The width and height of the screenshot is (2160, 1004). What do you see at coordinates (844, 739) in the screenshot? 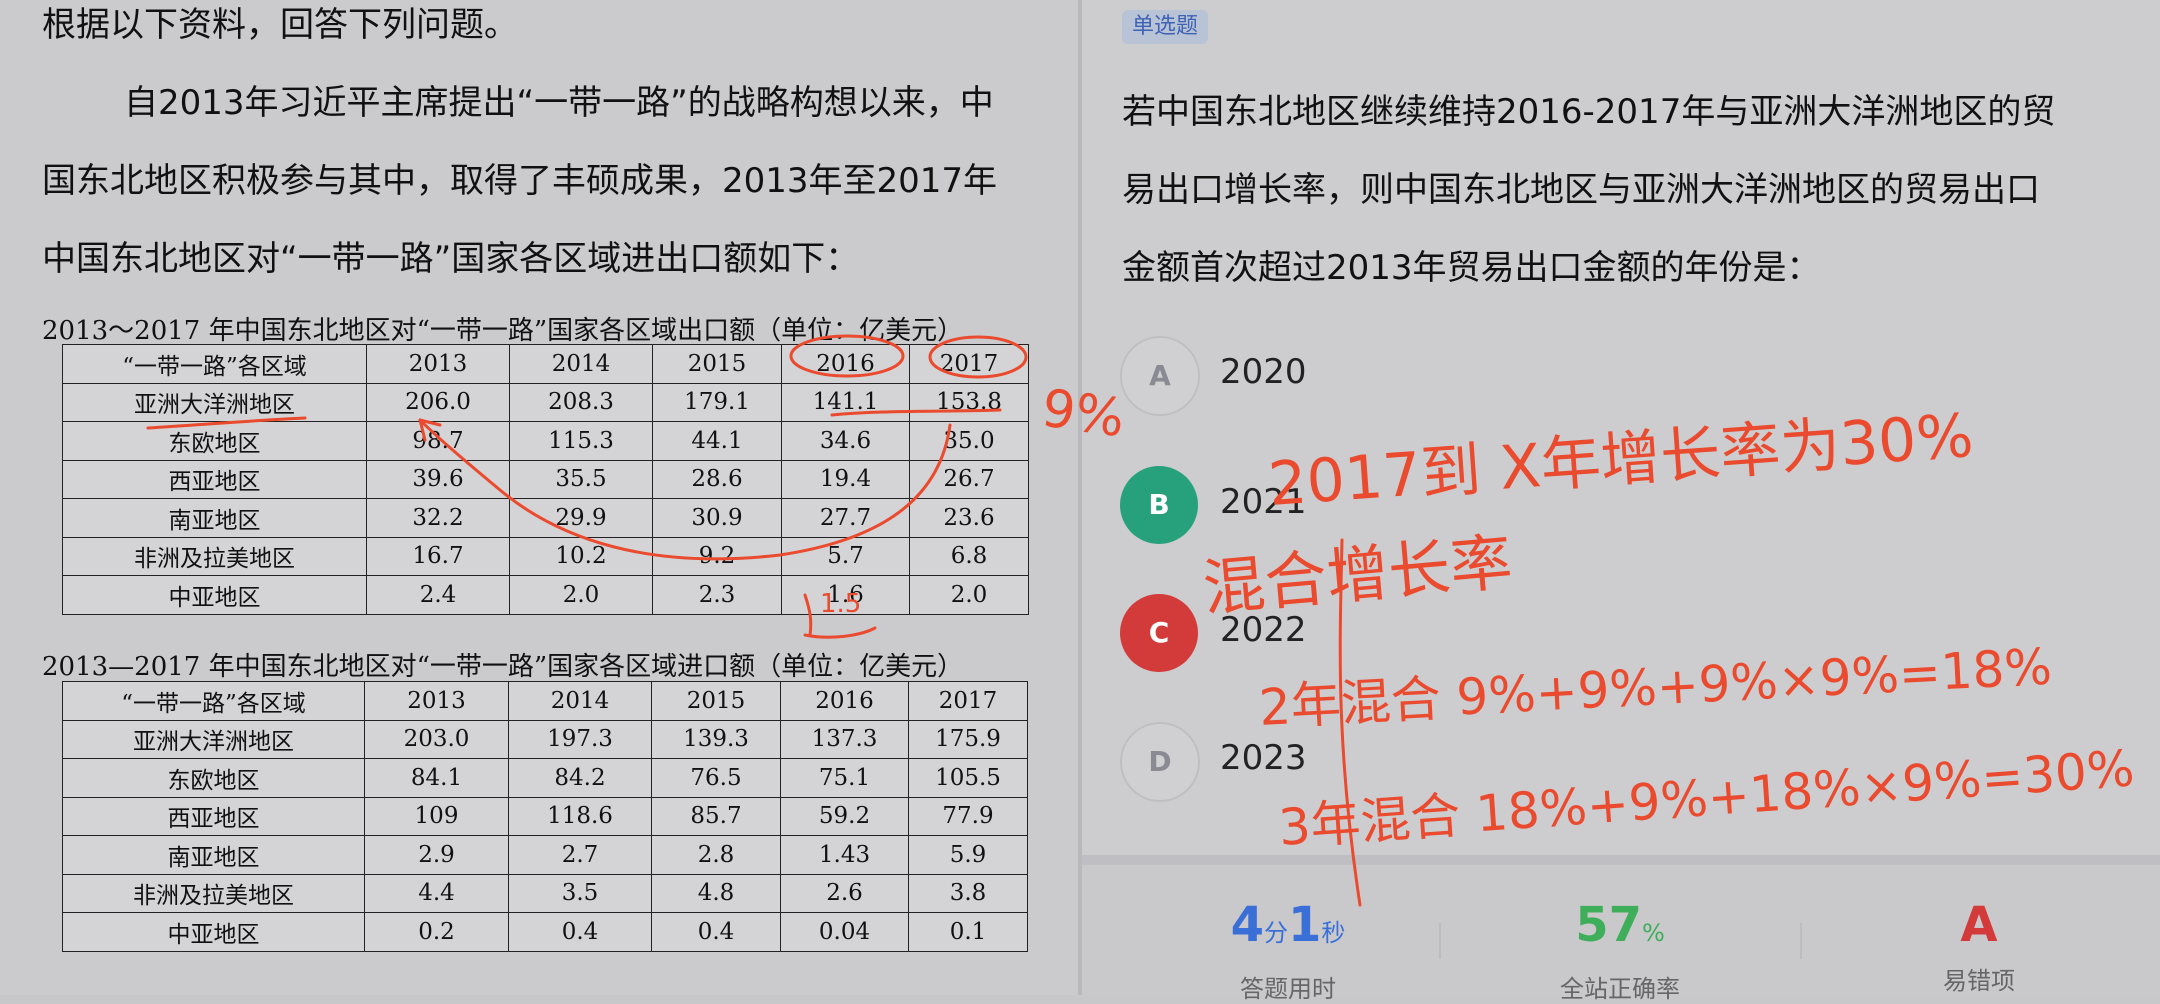
I see `table-cell-value: 137.3` at bounding box center [844, 739].